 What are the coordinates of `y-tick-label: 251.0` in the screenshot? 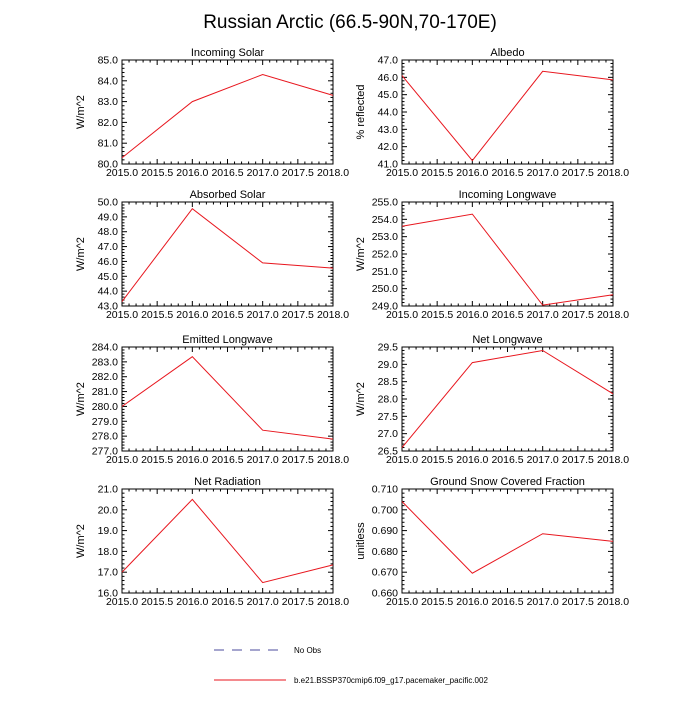 It's located at (385, 272).